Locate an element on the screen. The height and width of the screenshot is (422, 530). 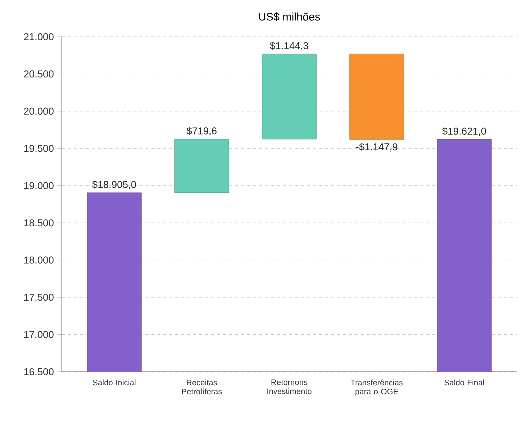
y-tick-label: 17.000 is located at coordinates (39, 334).